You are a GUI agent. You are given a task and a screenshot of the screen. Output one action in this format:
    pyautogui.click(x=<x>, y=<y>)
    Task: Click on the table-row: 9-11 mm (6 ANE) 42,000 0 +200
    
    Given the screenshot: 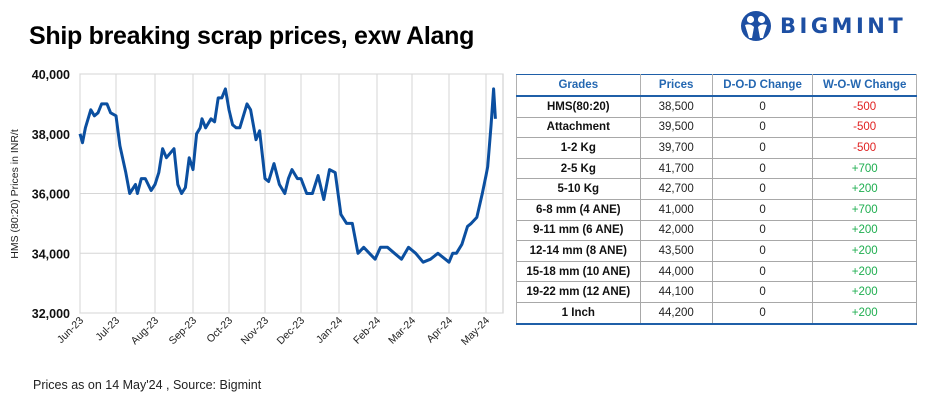 What is the action you would take?
    pyautogui.click(x=716, y=230)
    